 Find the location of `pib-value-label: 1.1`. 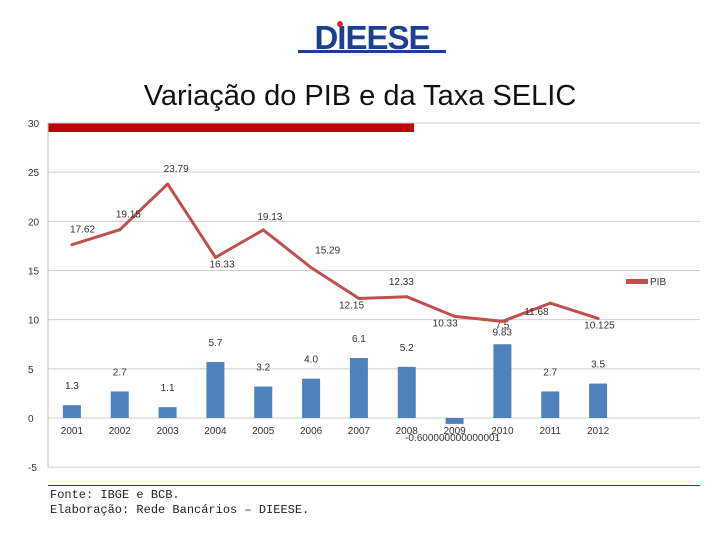

pib-value-label: 1.1 is located at coordinates (168, 388).